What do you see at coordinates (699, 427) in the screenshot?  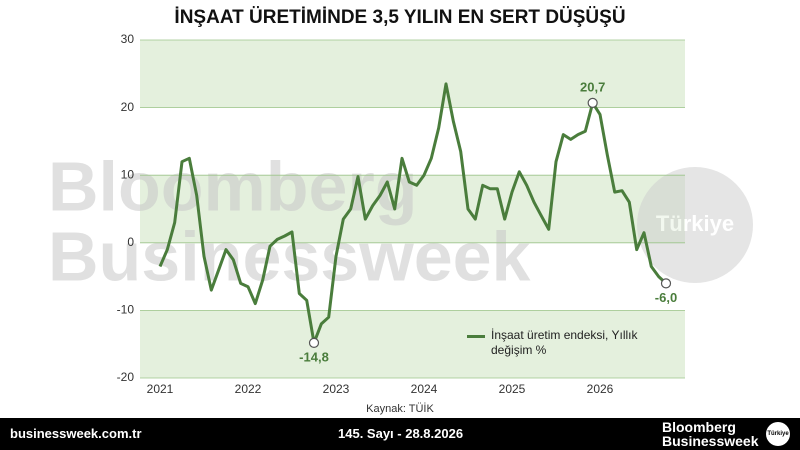 I see `logo-line: Bloomberg` at bounding box center [699, 427].